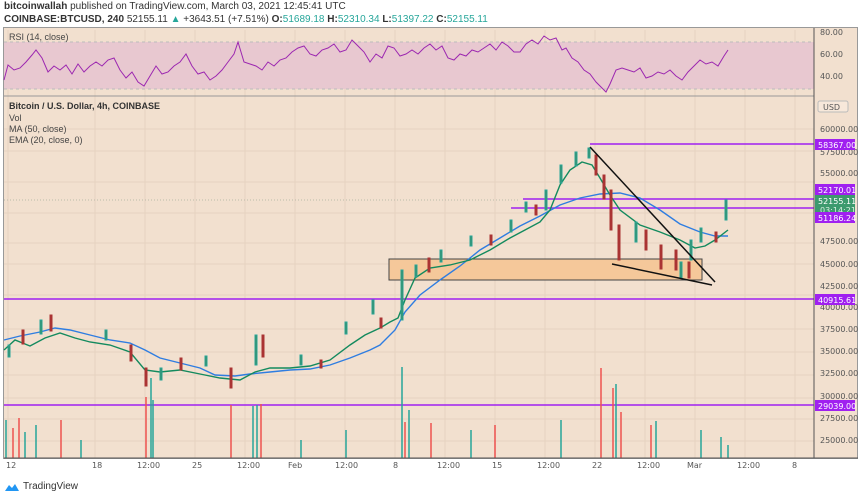 The width and height of the screenshot is (860, 498). Describe the element at coordinates (839, 396) in the screenshot. I see `price-tick: 30000.00` at that location.